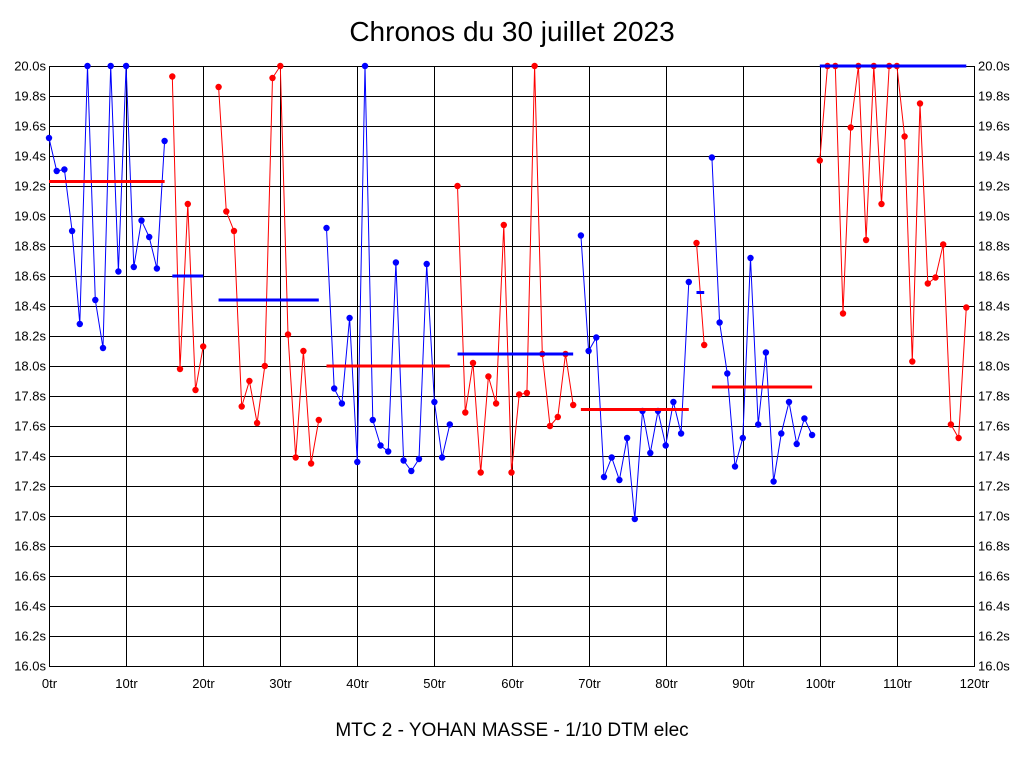  What do you see at coordinates (666, 683) in the screenshot?
I see `x-tick-label: 80tr` at bounding box center [666, 683].